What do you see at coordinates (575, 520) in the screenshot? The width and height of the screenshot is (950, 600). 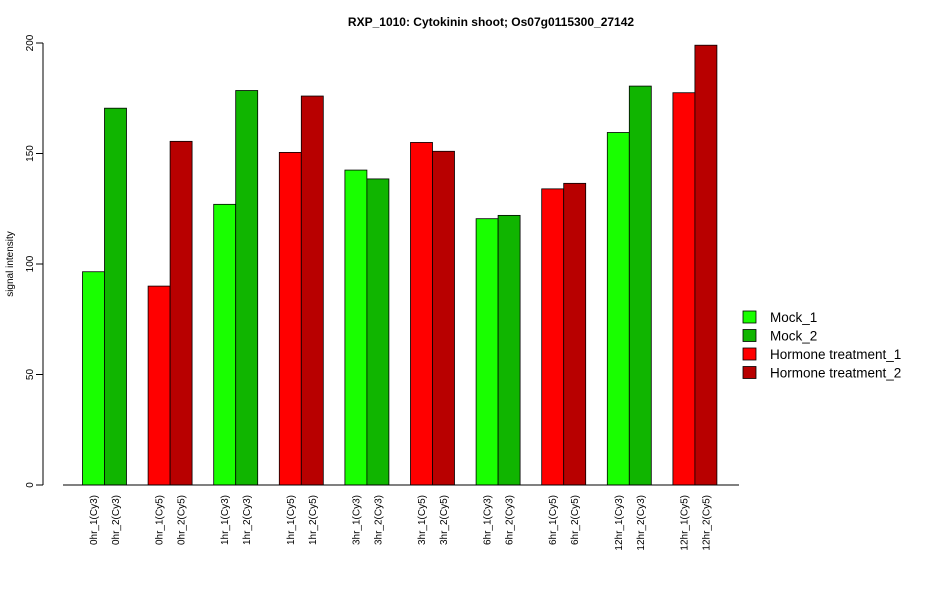 I see `x-tick-label: 6hr_2(Cy5)` at bounding box center [575, 520].